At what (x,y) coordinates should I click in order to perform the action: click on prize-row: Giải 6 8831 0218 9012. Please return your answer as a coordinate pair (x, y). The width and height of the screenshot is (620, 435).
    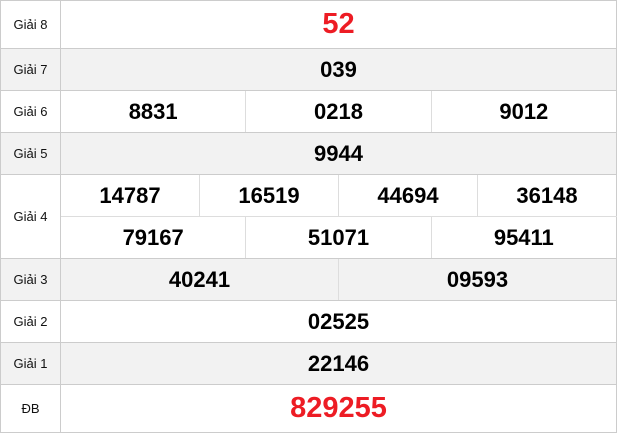
    Looking at the image, I should click on (309, 112).